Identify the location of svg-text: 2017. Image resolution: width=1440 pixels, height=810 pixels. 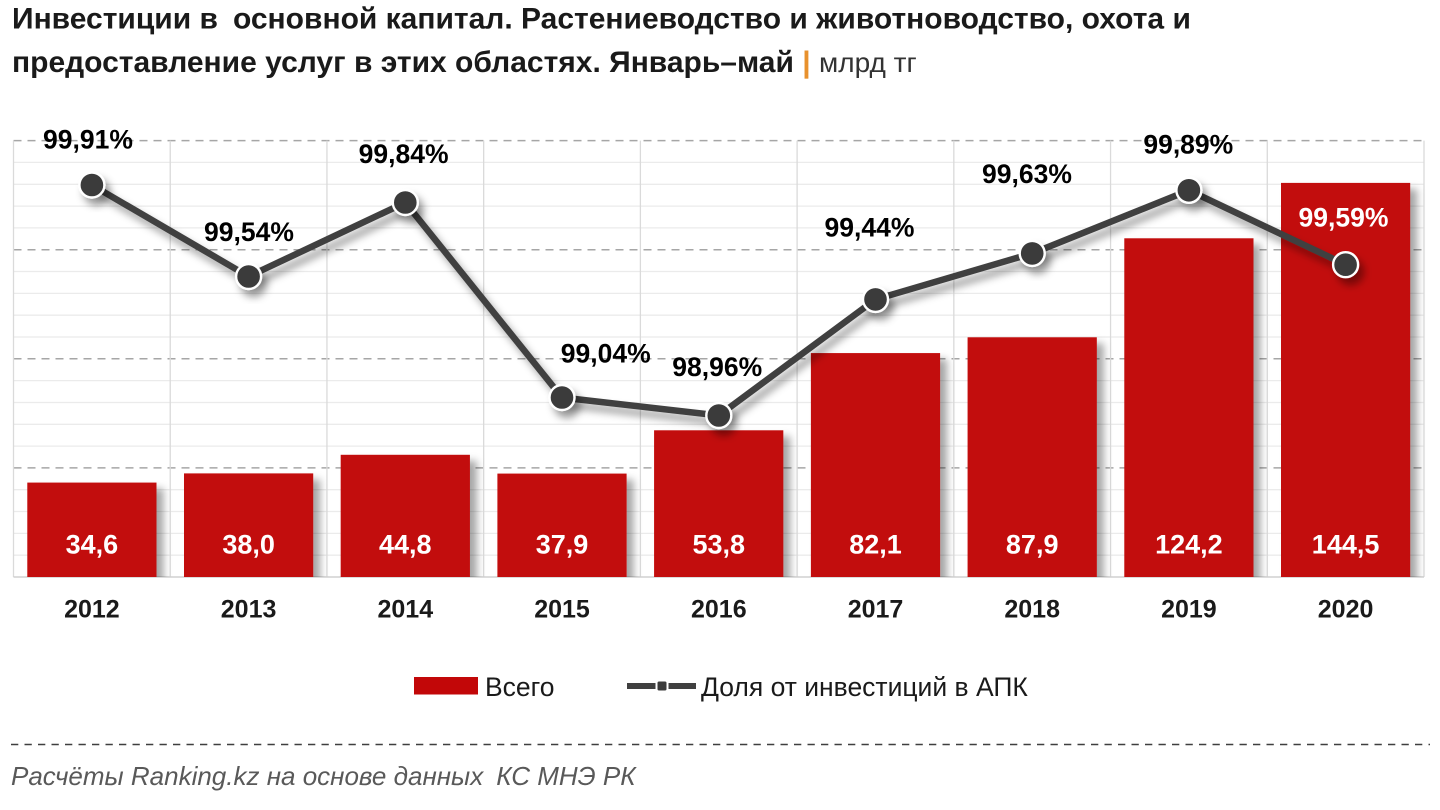
(876, 610).